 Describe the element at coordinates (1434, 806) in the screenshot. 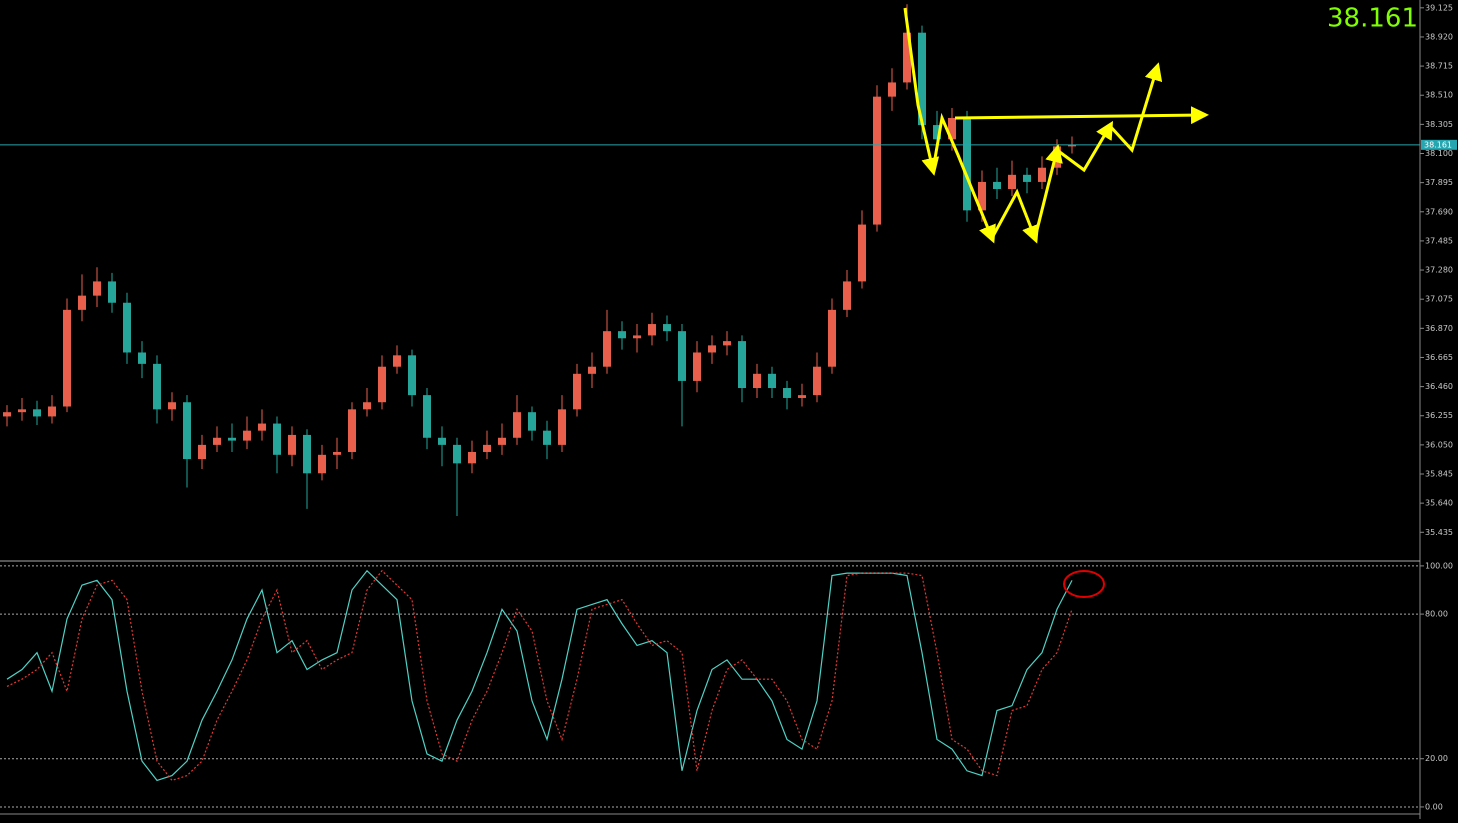

I see `y-tick-label: 0.00` at that location.